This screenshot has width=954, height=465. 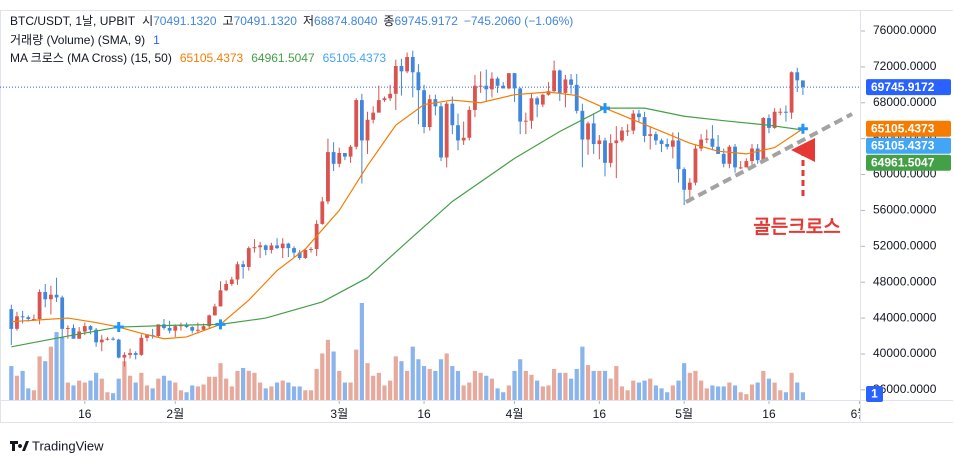 I want to click on price-badge-label: 64961.5047, so click(x=903, y=162).